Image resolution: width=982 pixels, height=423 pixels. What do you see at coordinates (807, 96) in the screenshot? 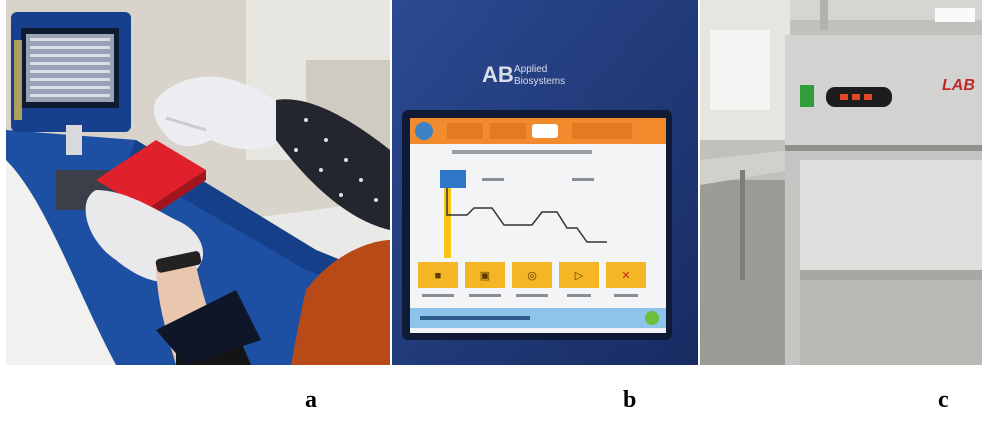
I see `power-switch` at bounding box center [807, 96].